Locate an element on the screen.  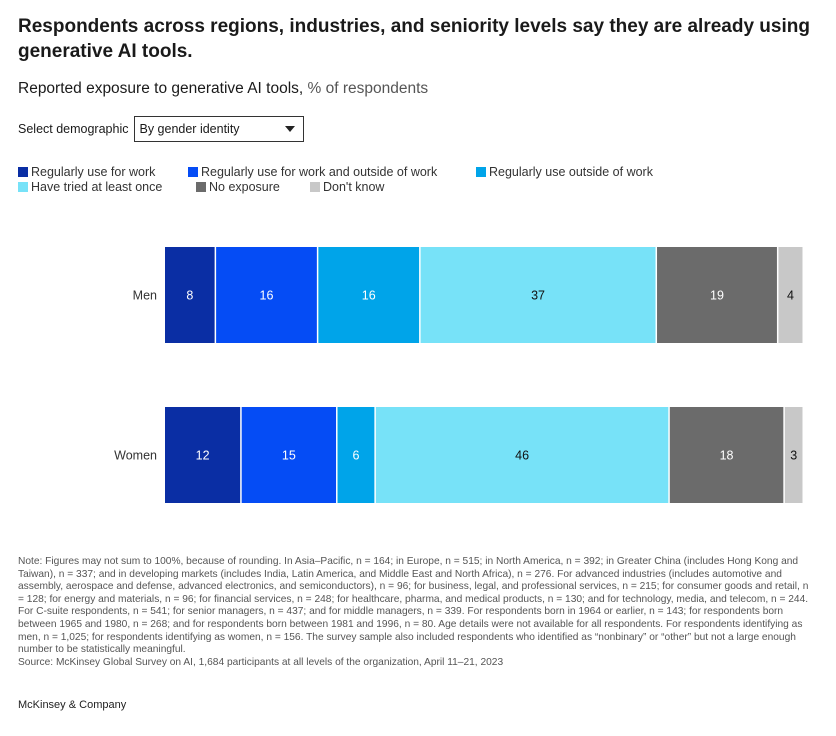
bar-value-label: 3 is located at coordinates (793, 456).